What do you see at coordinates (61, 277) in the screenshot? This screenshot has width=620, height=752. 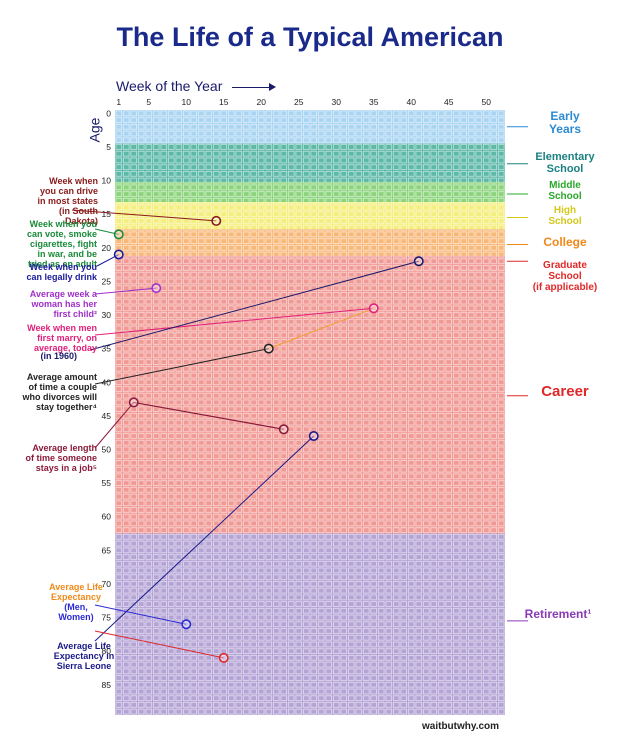 I see `annotation-line: can legally drink` at bounding box center [61, 277].